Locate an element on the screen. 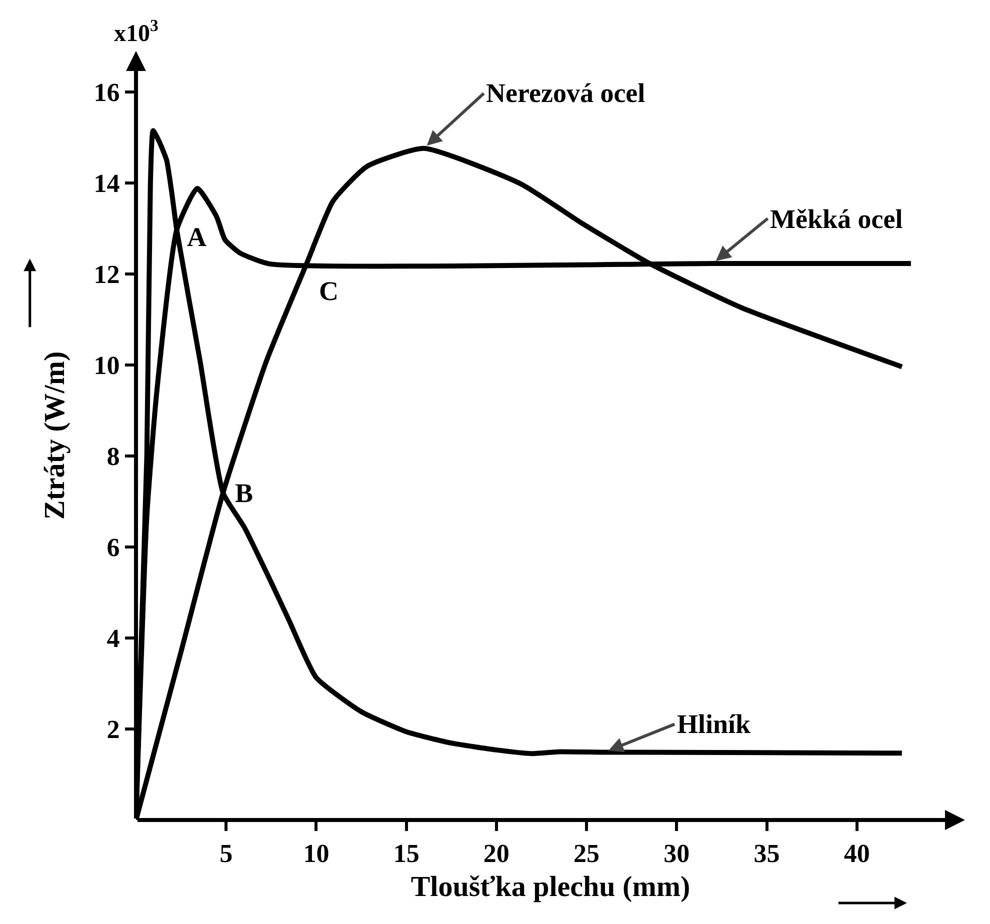 This screenshot has height=924, width=990. y-axis-title: Ztráty (W/m) is located at coordinates (55, 435).